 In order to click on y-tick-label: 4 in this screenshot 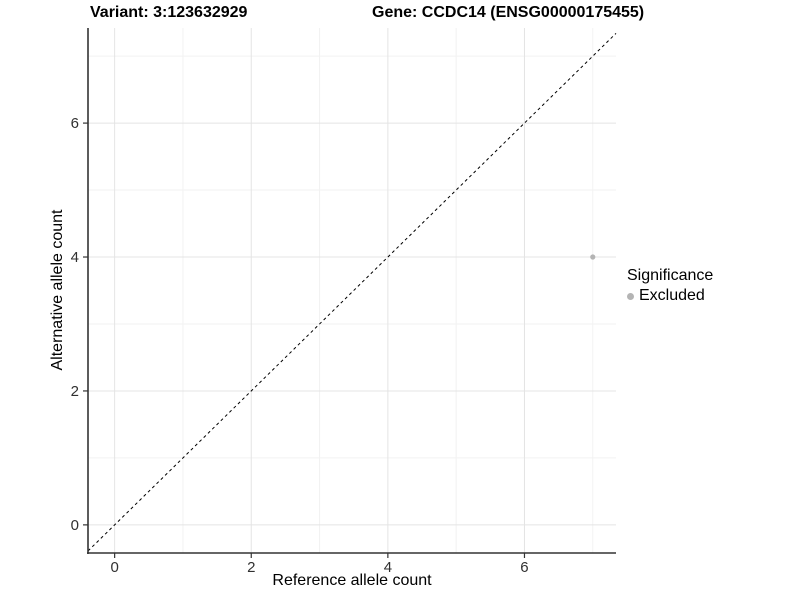, I will do `click(75, 257)`.